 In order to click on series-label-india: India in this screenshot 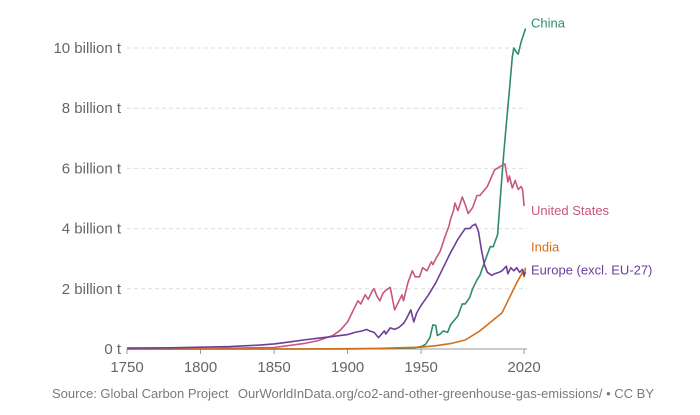, I will do `click(545, 247)`.